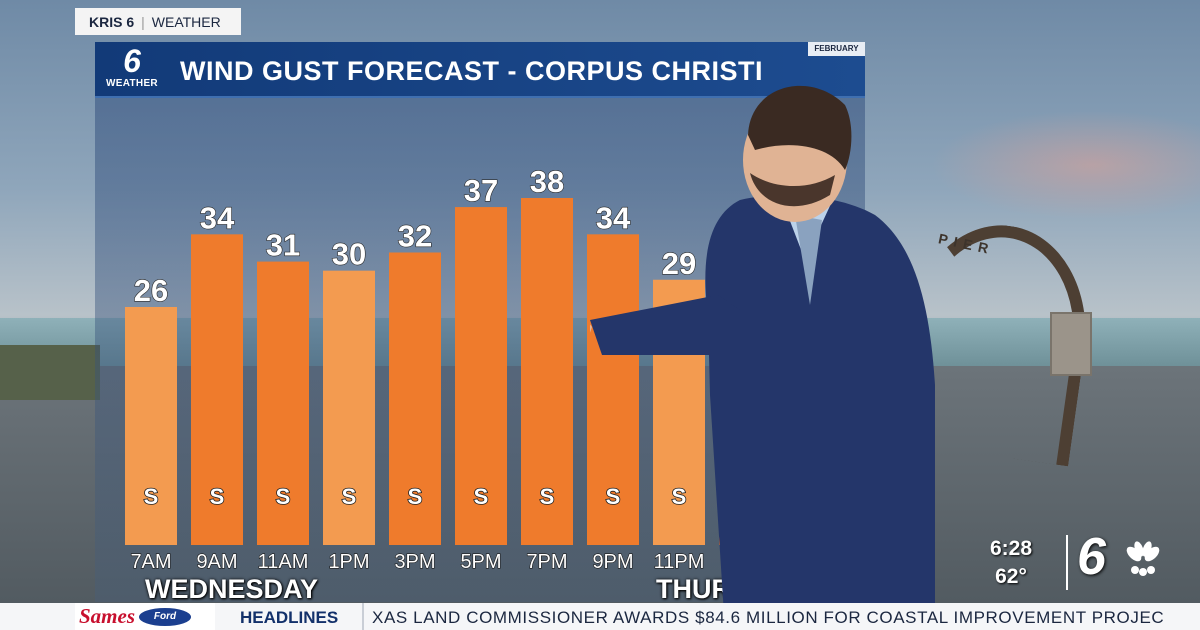 This screenshot has height=630, width=1200. I want to click on bar-11am, so click(283, 403).